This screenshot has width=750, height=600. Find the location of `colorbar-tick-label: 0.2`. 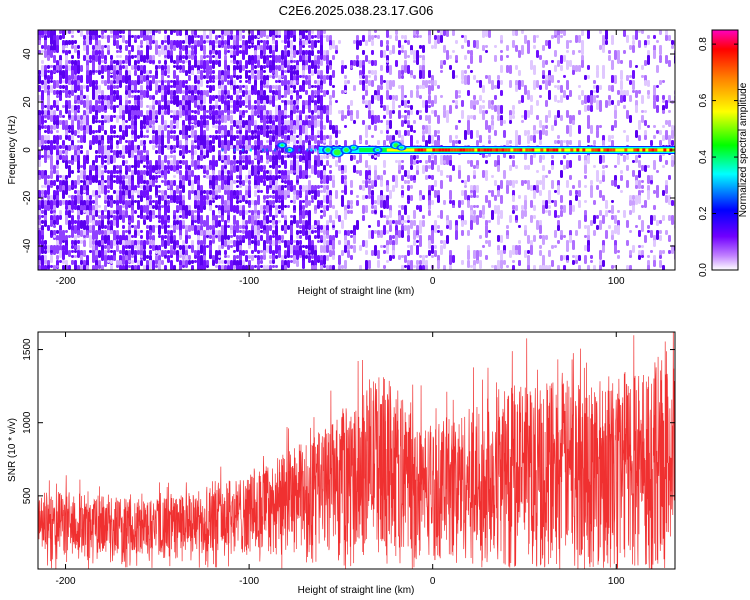

colorbar-tick-label: 0.2 is located at coordinates (703, 213).